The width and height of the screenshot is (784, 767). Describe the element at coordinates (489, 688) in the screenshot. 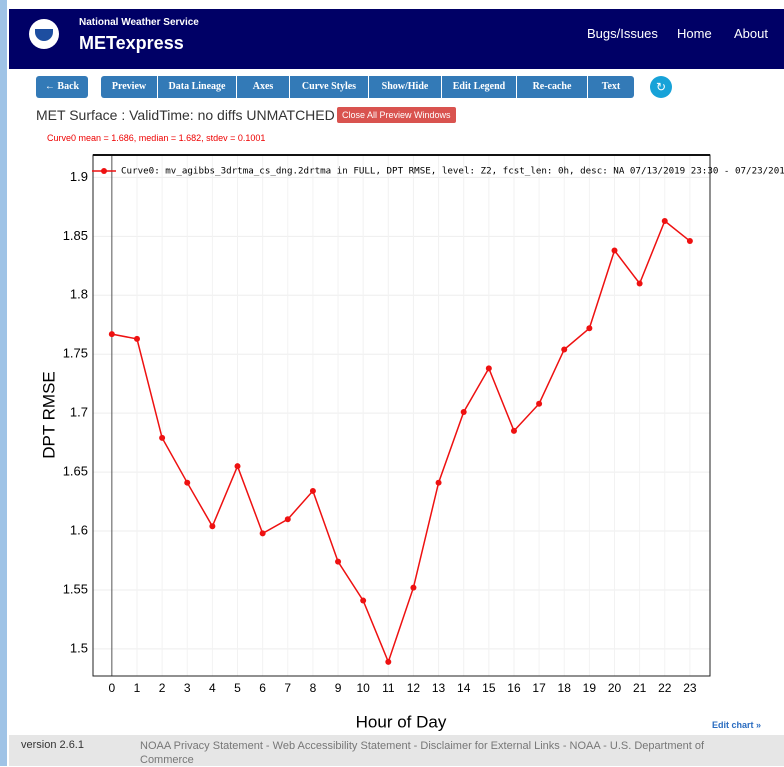

I see `x-tick-label: 15` at that location.